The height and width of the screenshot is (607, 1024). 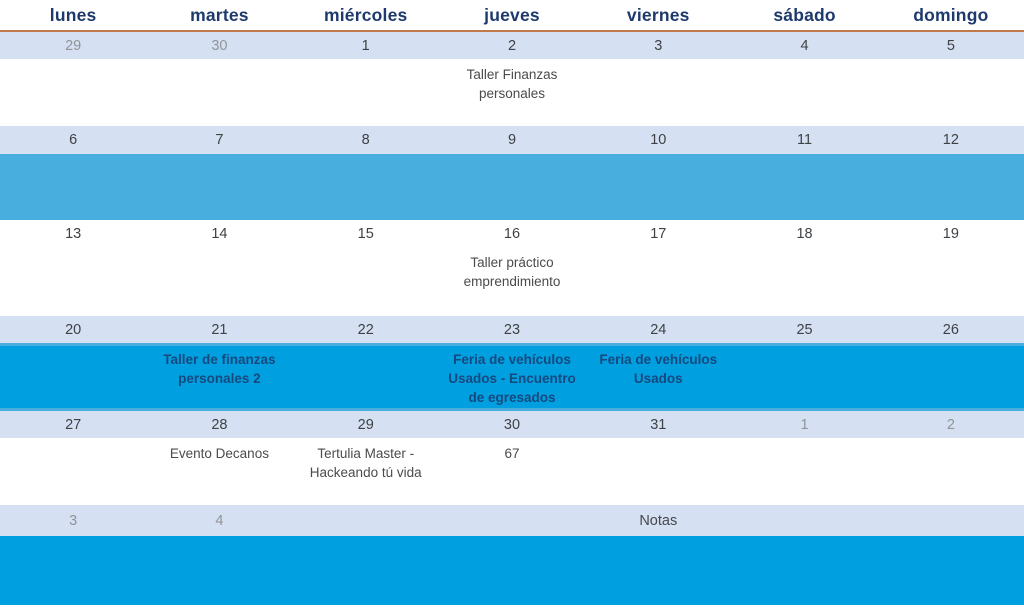 I want to click on weekday-header-miercoles: miércoles, so click(x=365, y=15).